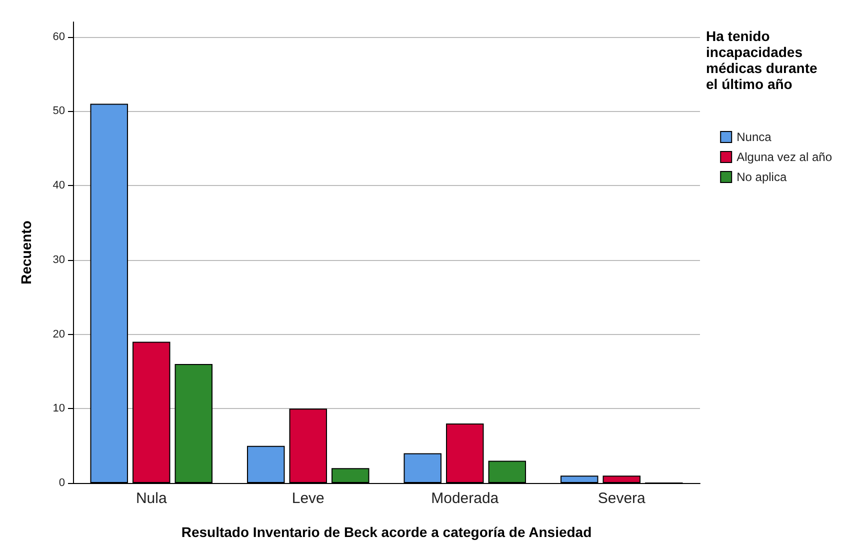 Image resolution: width=847 pixels, height=552 pixels. What do you see at coordinates (26, 252) in the screenshot?
I see `y-axis-title: Recuento` at bounding box center [26, 252].